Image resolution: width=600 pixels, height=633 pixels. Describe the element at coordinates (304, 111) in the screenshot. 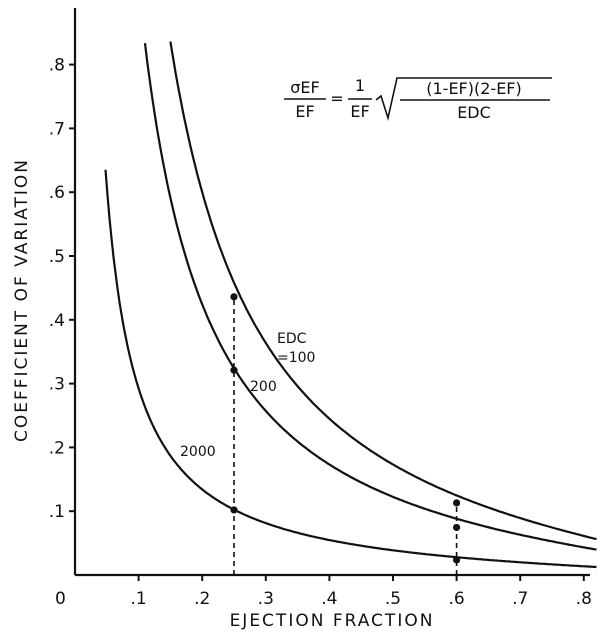

I see `formula-lhs-denominator: EF` at that location.